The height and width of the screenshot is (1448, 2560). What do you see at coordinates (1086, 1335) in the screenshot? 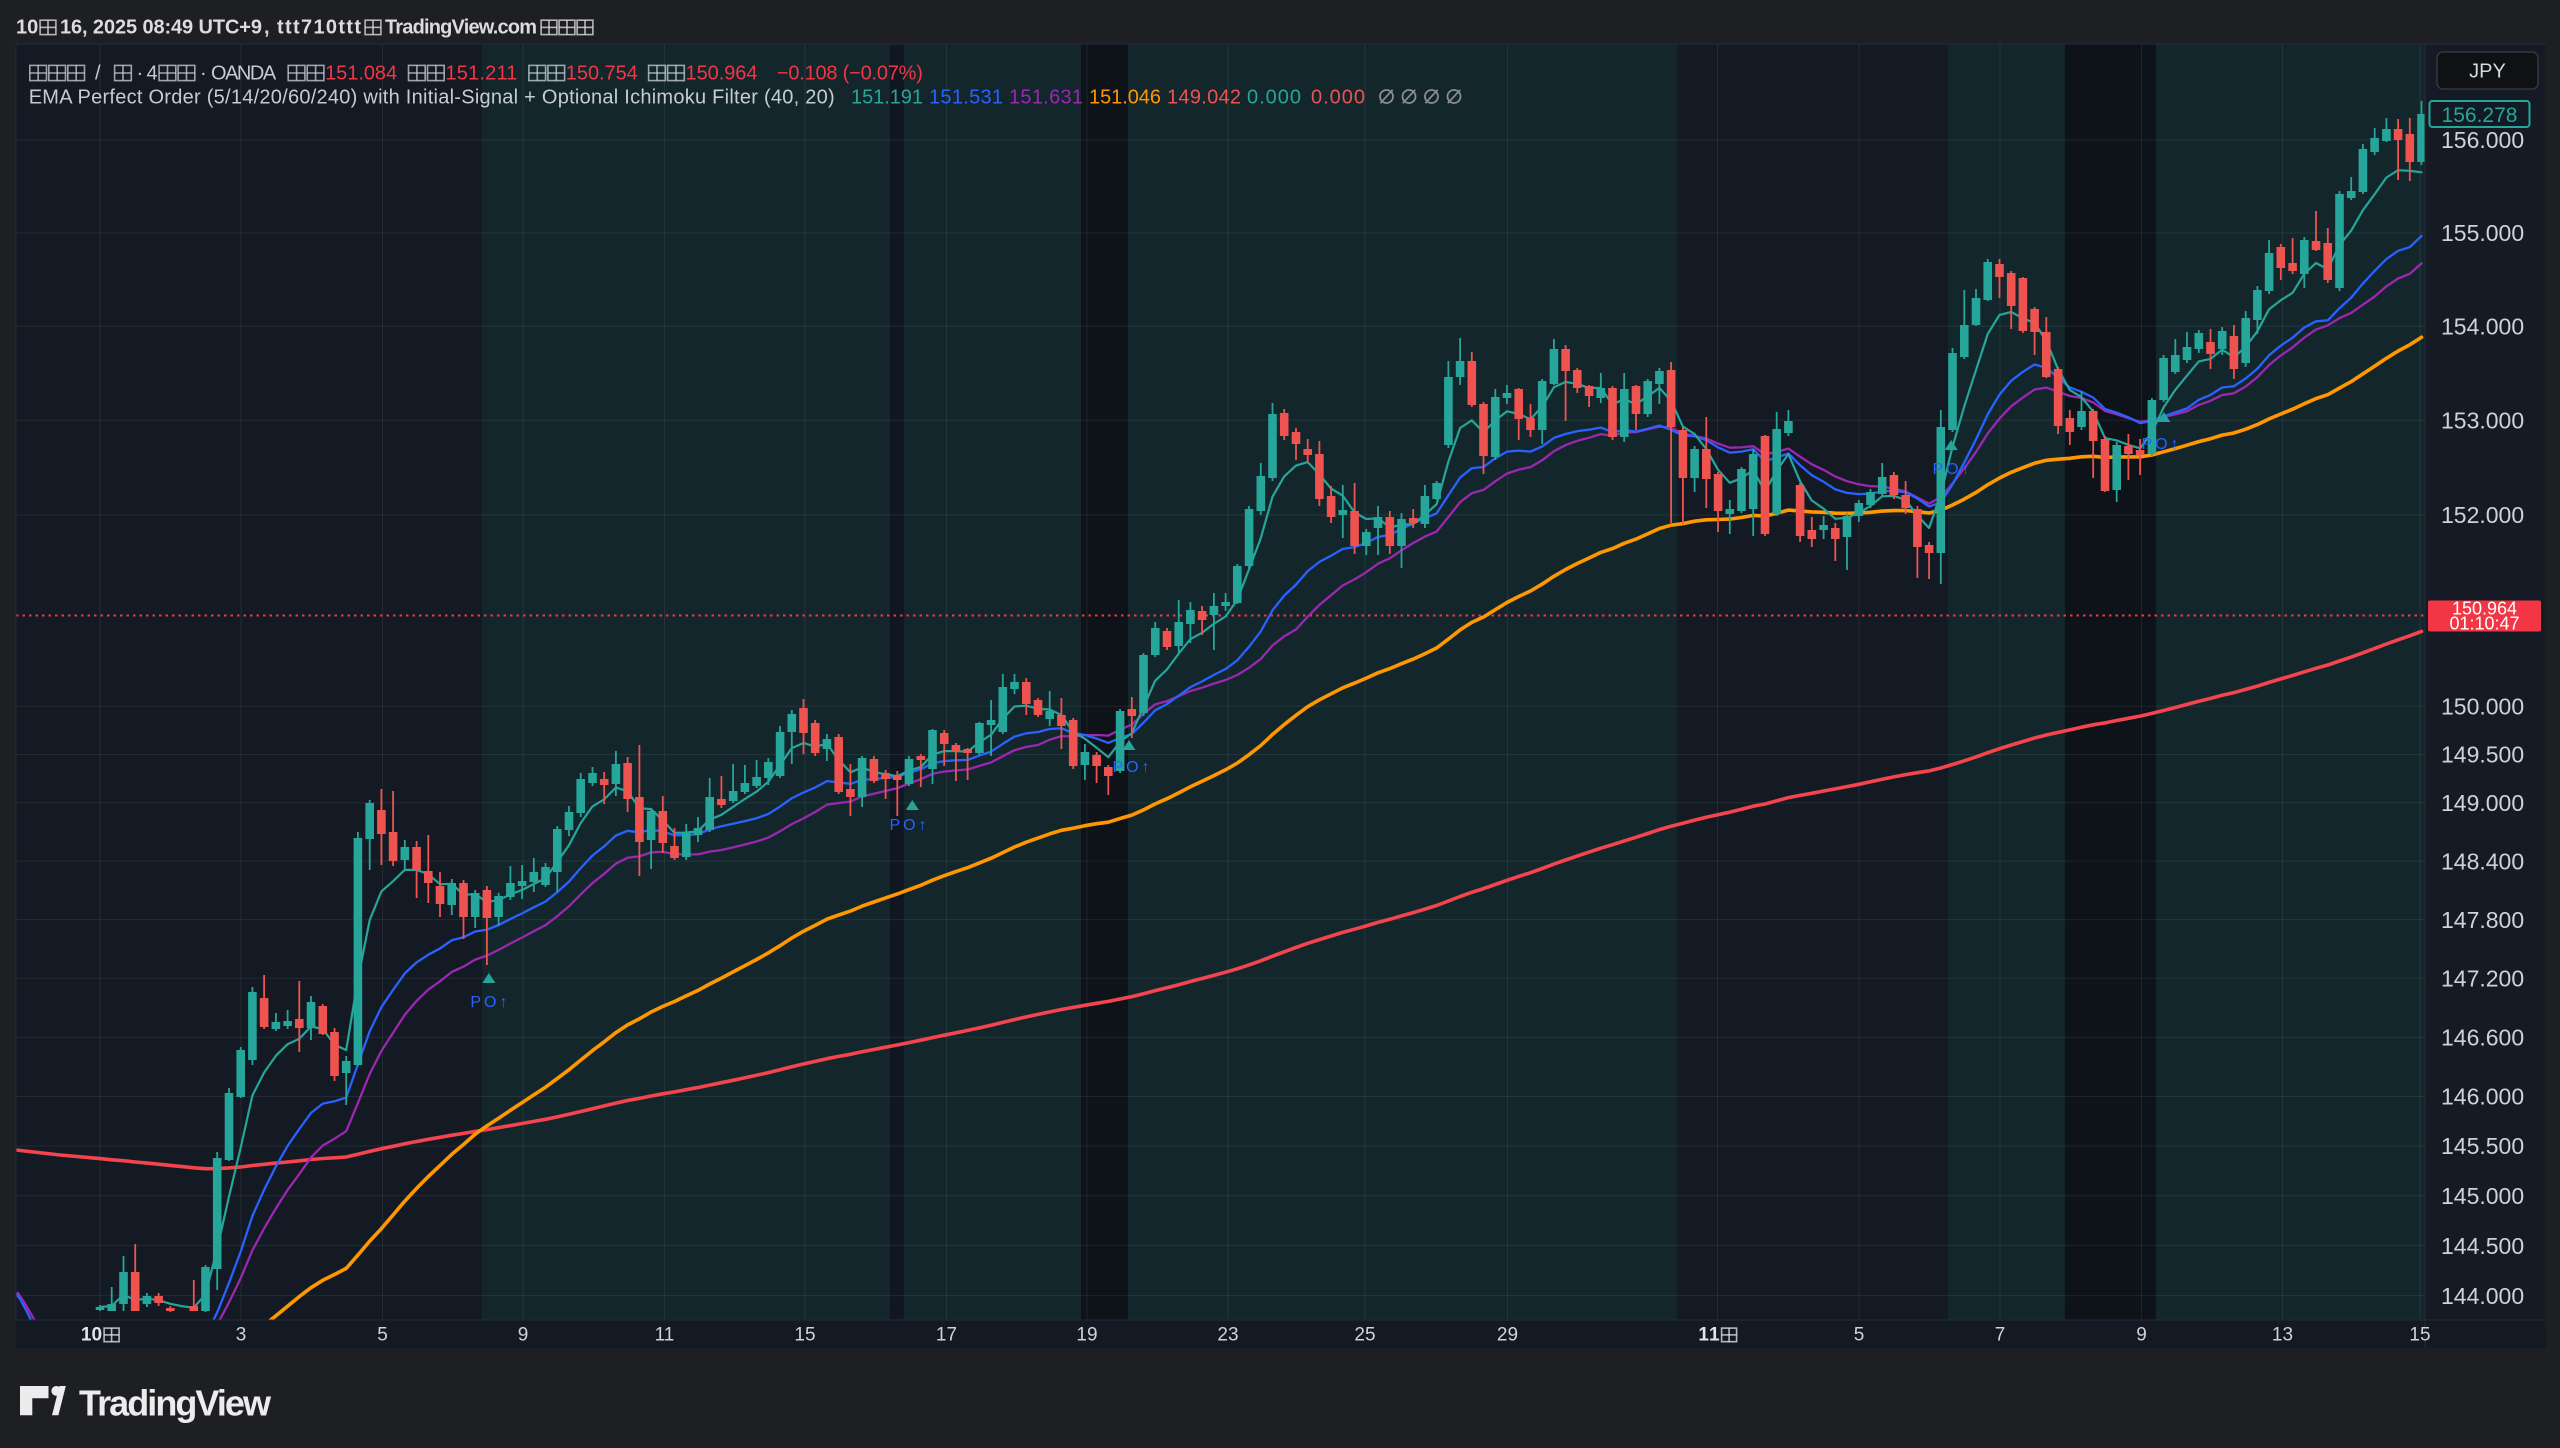
I see `svg-text: 19` at bounding box center [1086, 1335].